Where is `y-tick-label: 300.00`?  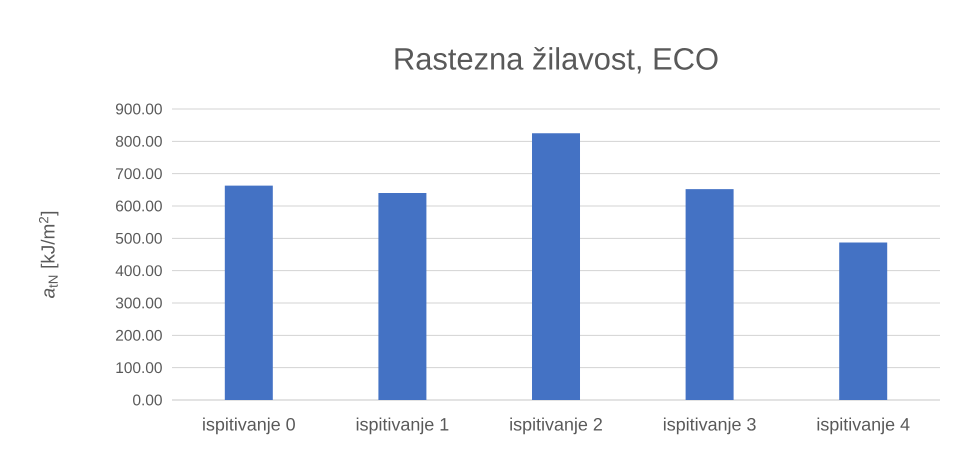
y-tick-label: 300.00 is located at coordinates (139, 303).